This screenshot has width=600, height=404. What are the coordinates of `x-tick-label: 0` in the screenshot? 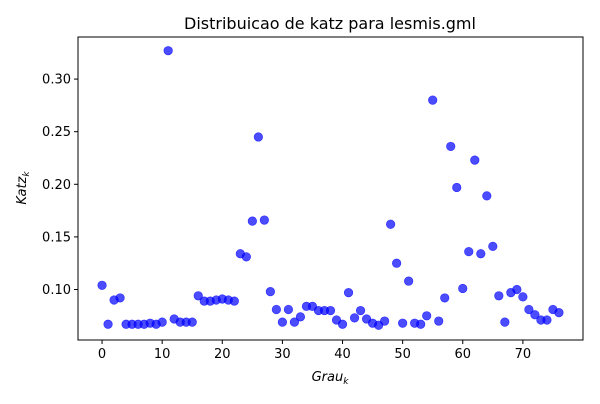 It's located at (102, 354).